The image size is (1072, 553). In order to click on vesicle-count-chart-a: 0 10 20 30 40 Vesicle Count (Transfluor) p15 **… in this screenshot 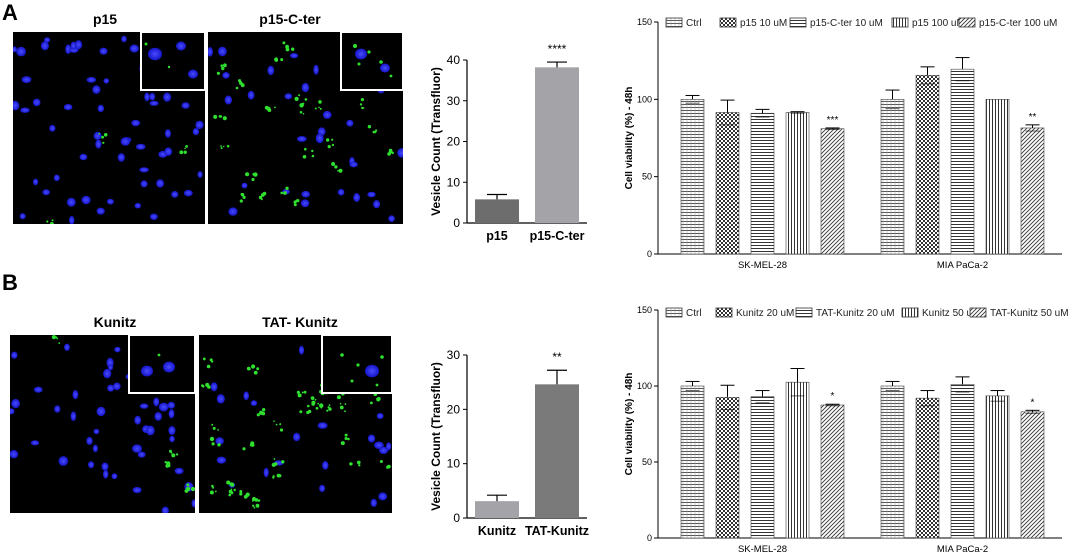, I will do `click(508, 142)`.